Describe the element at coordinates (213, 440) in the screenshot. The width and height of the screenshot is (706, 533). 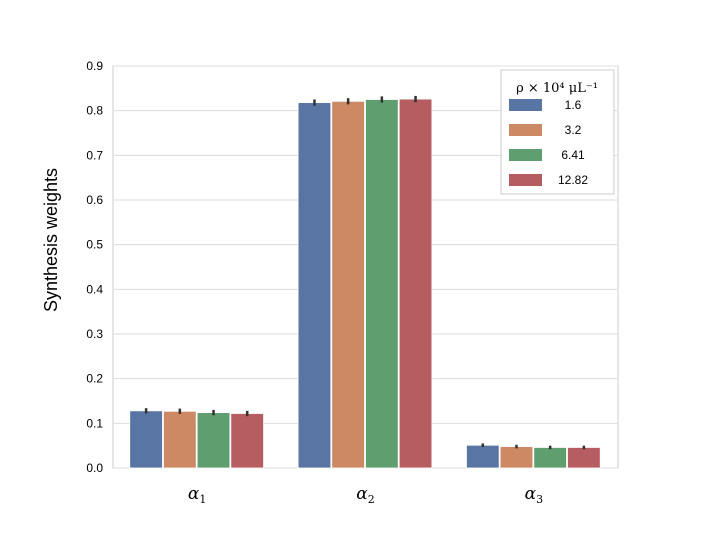
I see `bar-6.41-α1` at that location.